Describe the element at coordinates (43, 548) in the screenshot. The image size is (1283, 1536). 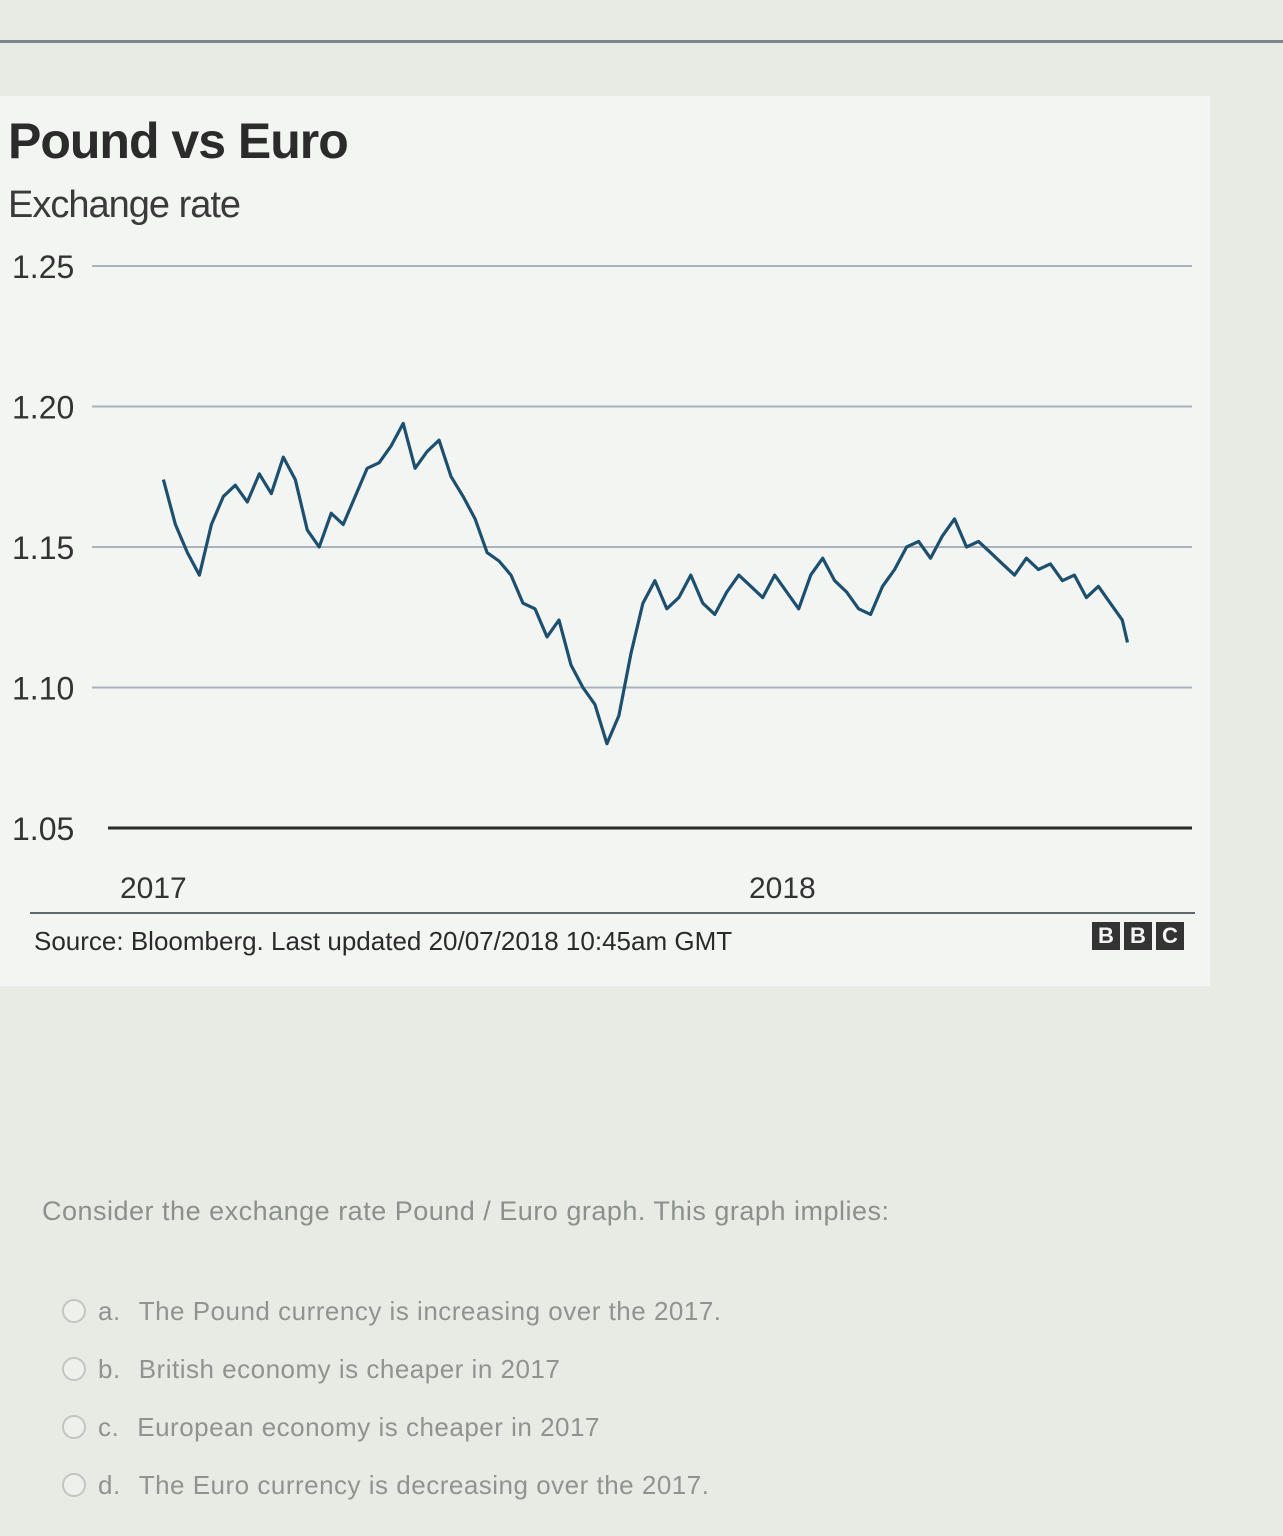
I see `y-tick-label: 1.15` at that location.